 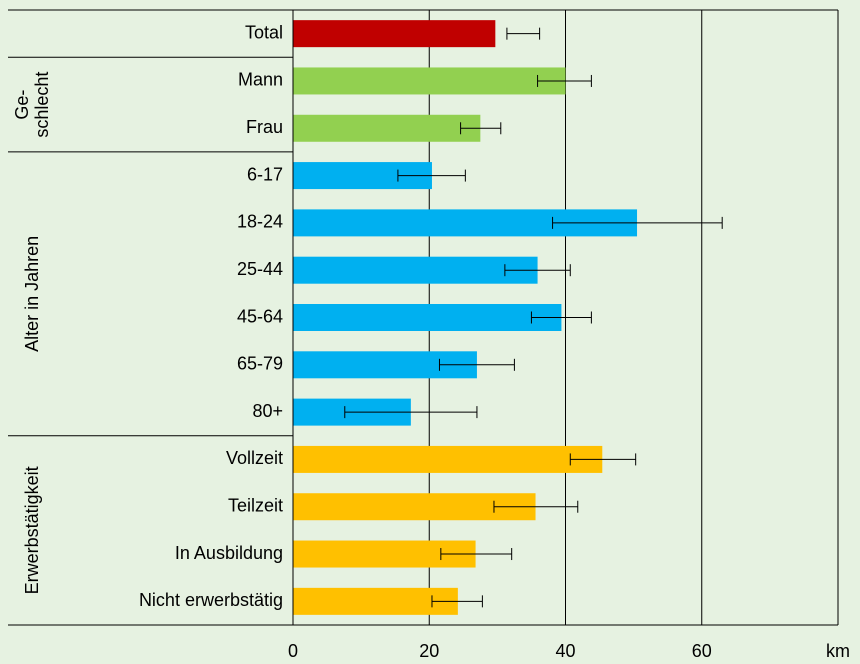 What do you see at coordinates (264, 32) in the screenshot?
I see `category-label: Total` at bounding box center [264, 32].